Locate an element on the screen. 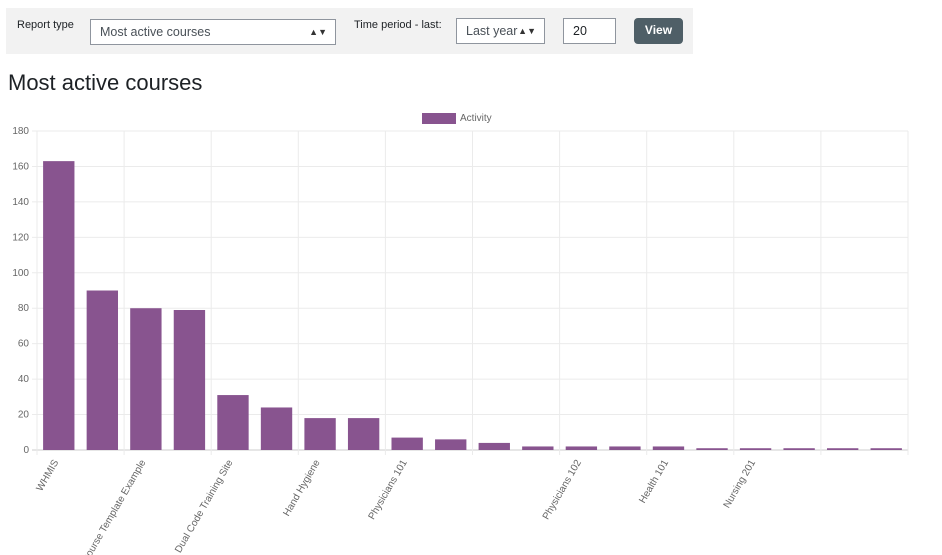 This screenshot has width=942, height=555. time-period-value: Last year is located at coordinates (492, 31).